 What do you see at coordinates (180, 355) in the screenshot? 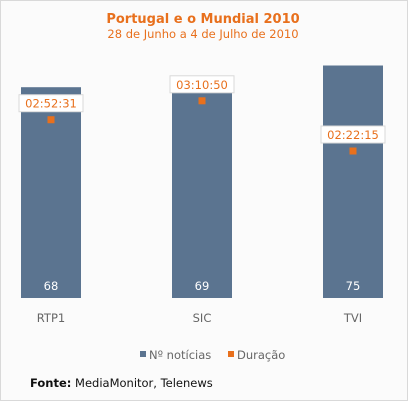
I see `legend-entry: Nº notícias` at bounding box center [180, 355].